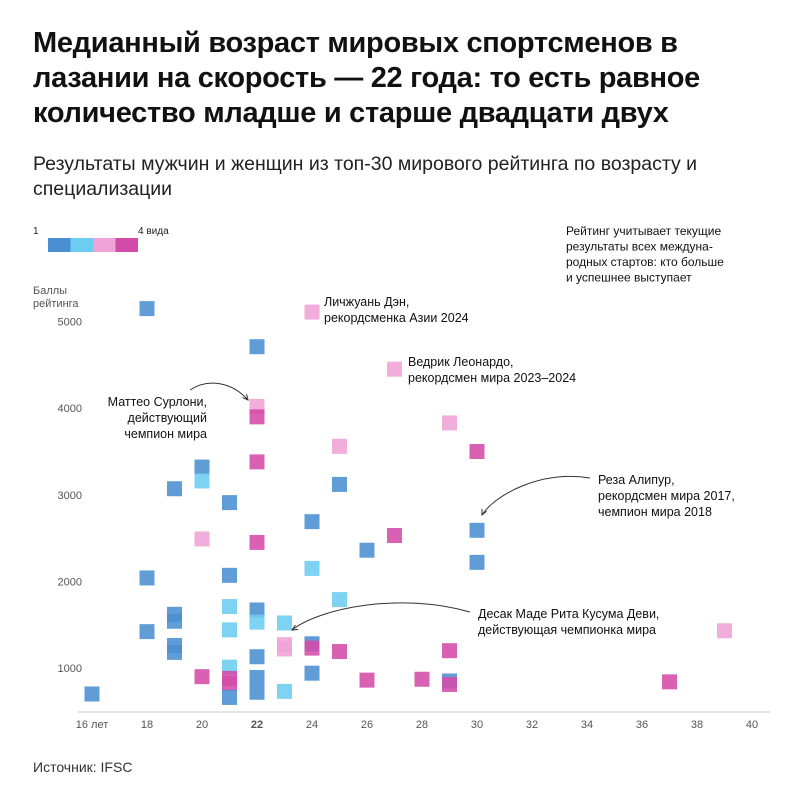 The height and width of the screenshot is (800, 800). What do you see at coordinates (568, 614) in the screenshot?
I see `annotation-label: Десак Маде Рита Кусума Деви,` at bounding box center [568, 614].